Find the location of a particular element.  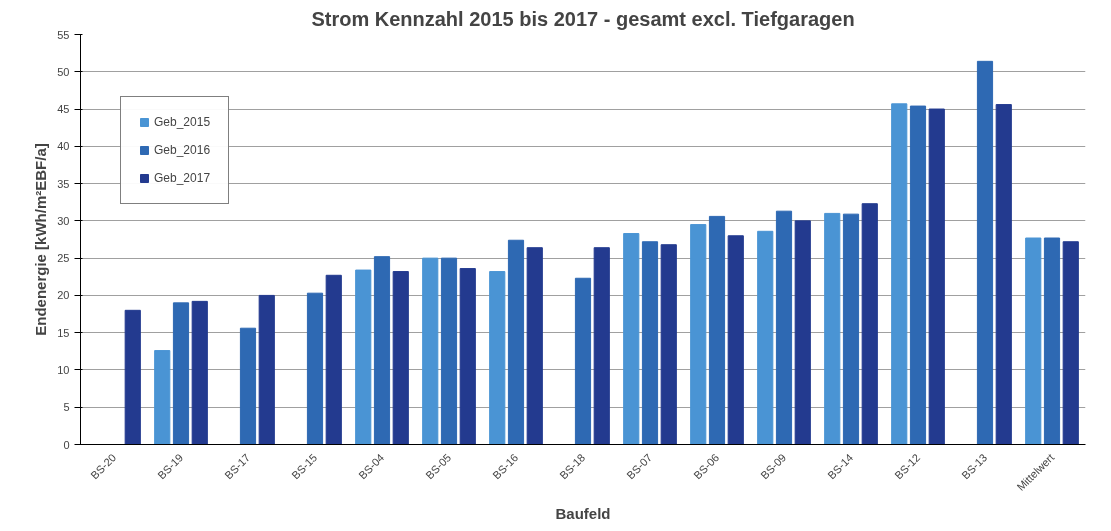

y-tick-label: 45 is located at coordinates (63, 109).